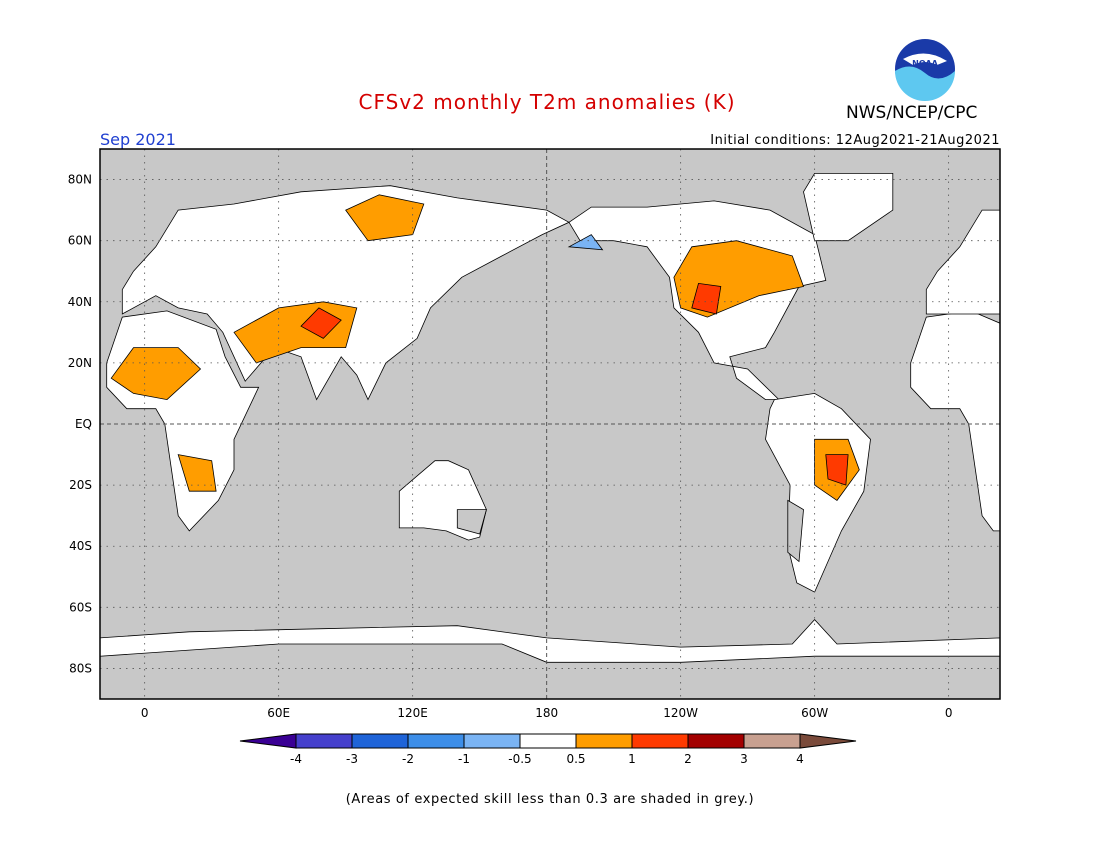 Image resolution: width=1100 pixels, height=850 pixels. Describe the element at coordinates (547, 102) in the screenshot. I see `map-title: CFSv2 monthly T2m anomalies (K)` at that location.